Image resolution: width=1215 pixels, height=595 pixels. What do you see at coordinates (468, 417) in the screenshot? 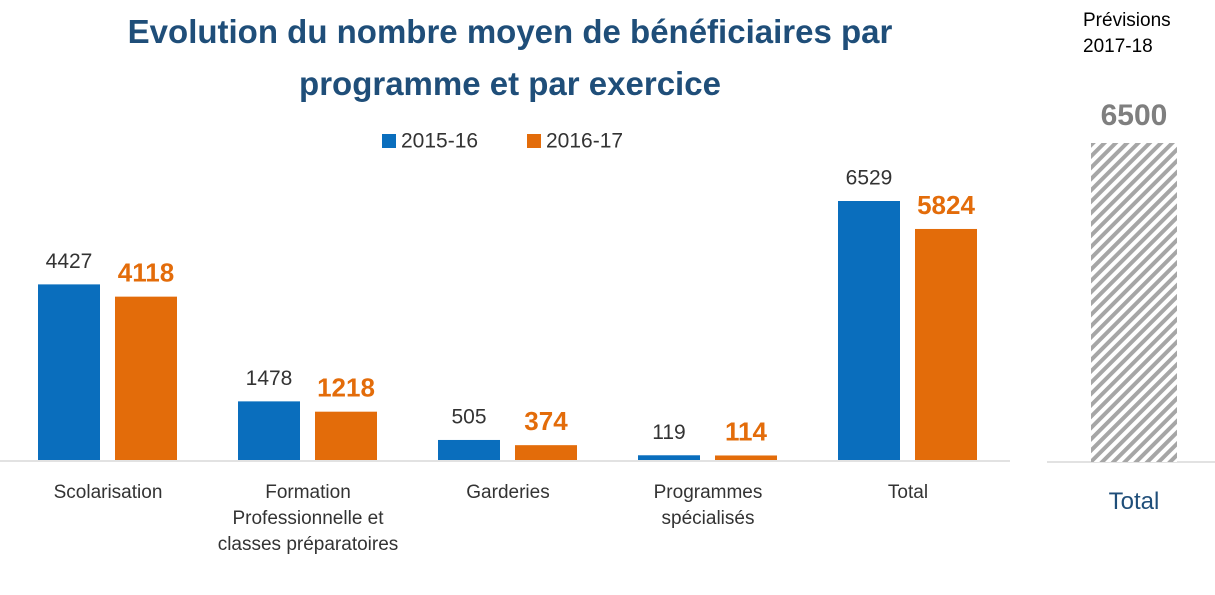
I see `value-label: 505` at bounding box center [468, 417].